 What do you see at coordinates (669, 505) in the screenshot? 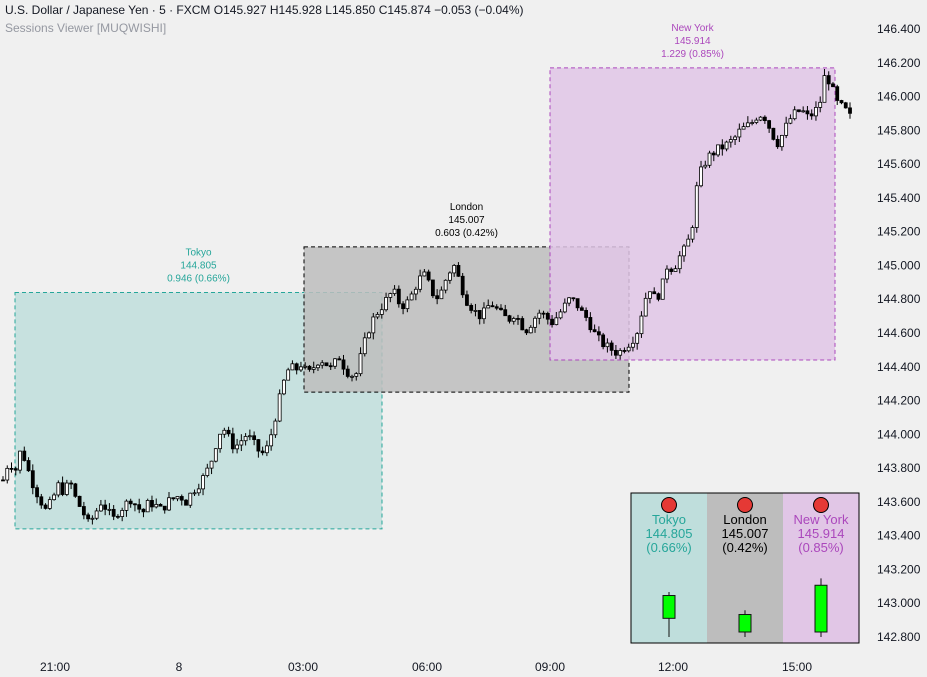
I see `status-dot-icon` at bounding box center [669, 505].